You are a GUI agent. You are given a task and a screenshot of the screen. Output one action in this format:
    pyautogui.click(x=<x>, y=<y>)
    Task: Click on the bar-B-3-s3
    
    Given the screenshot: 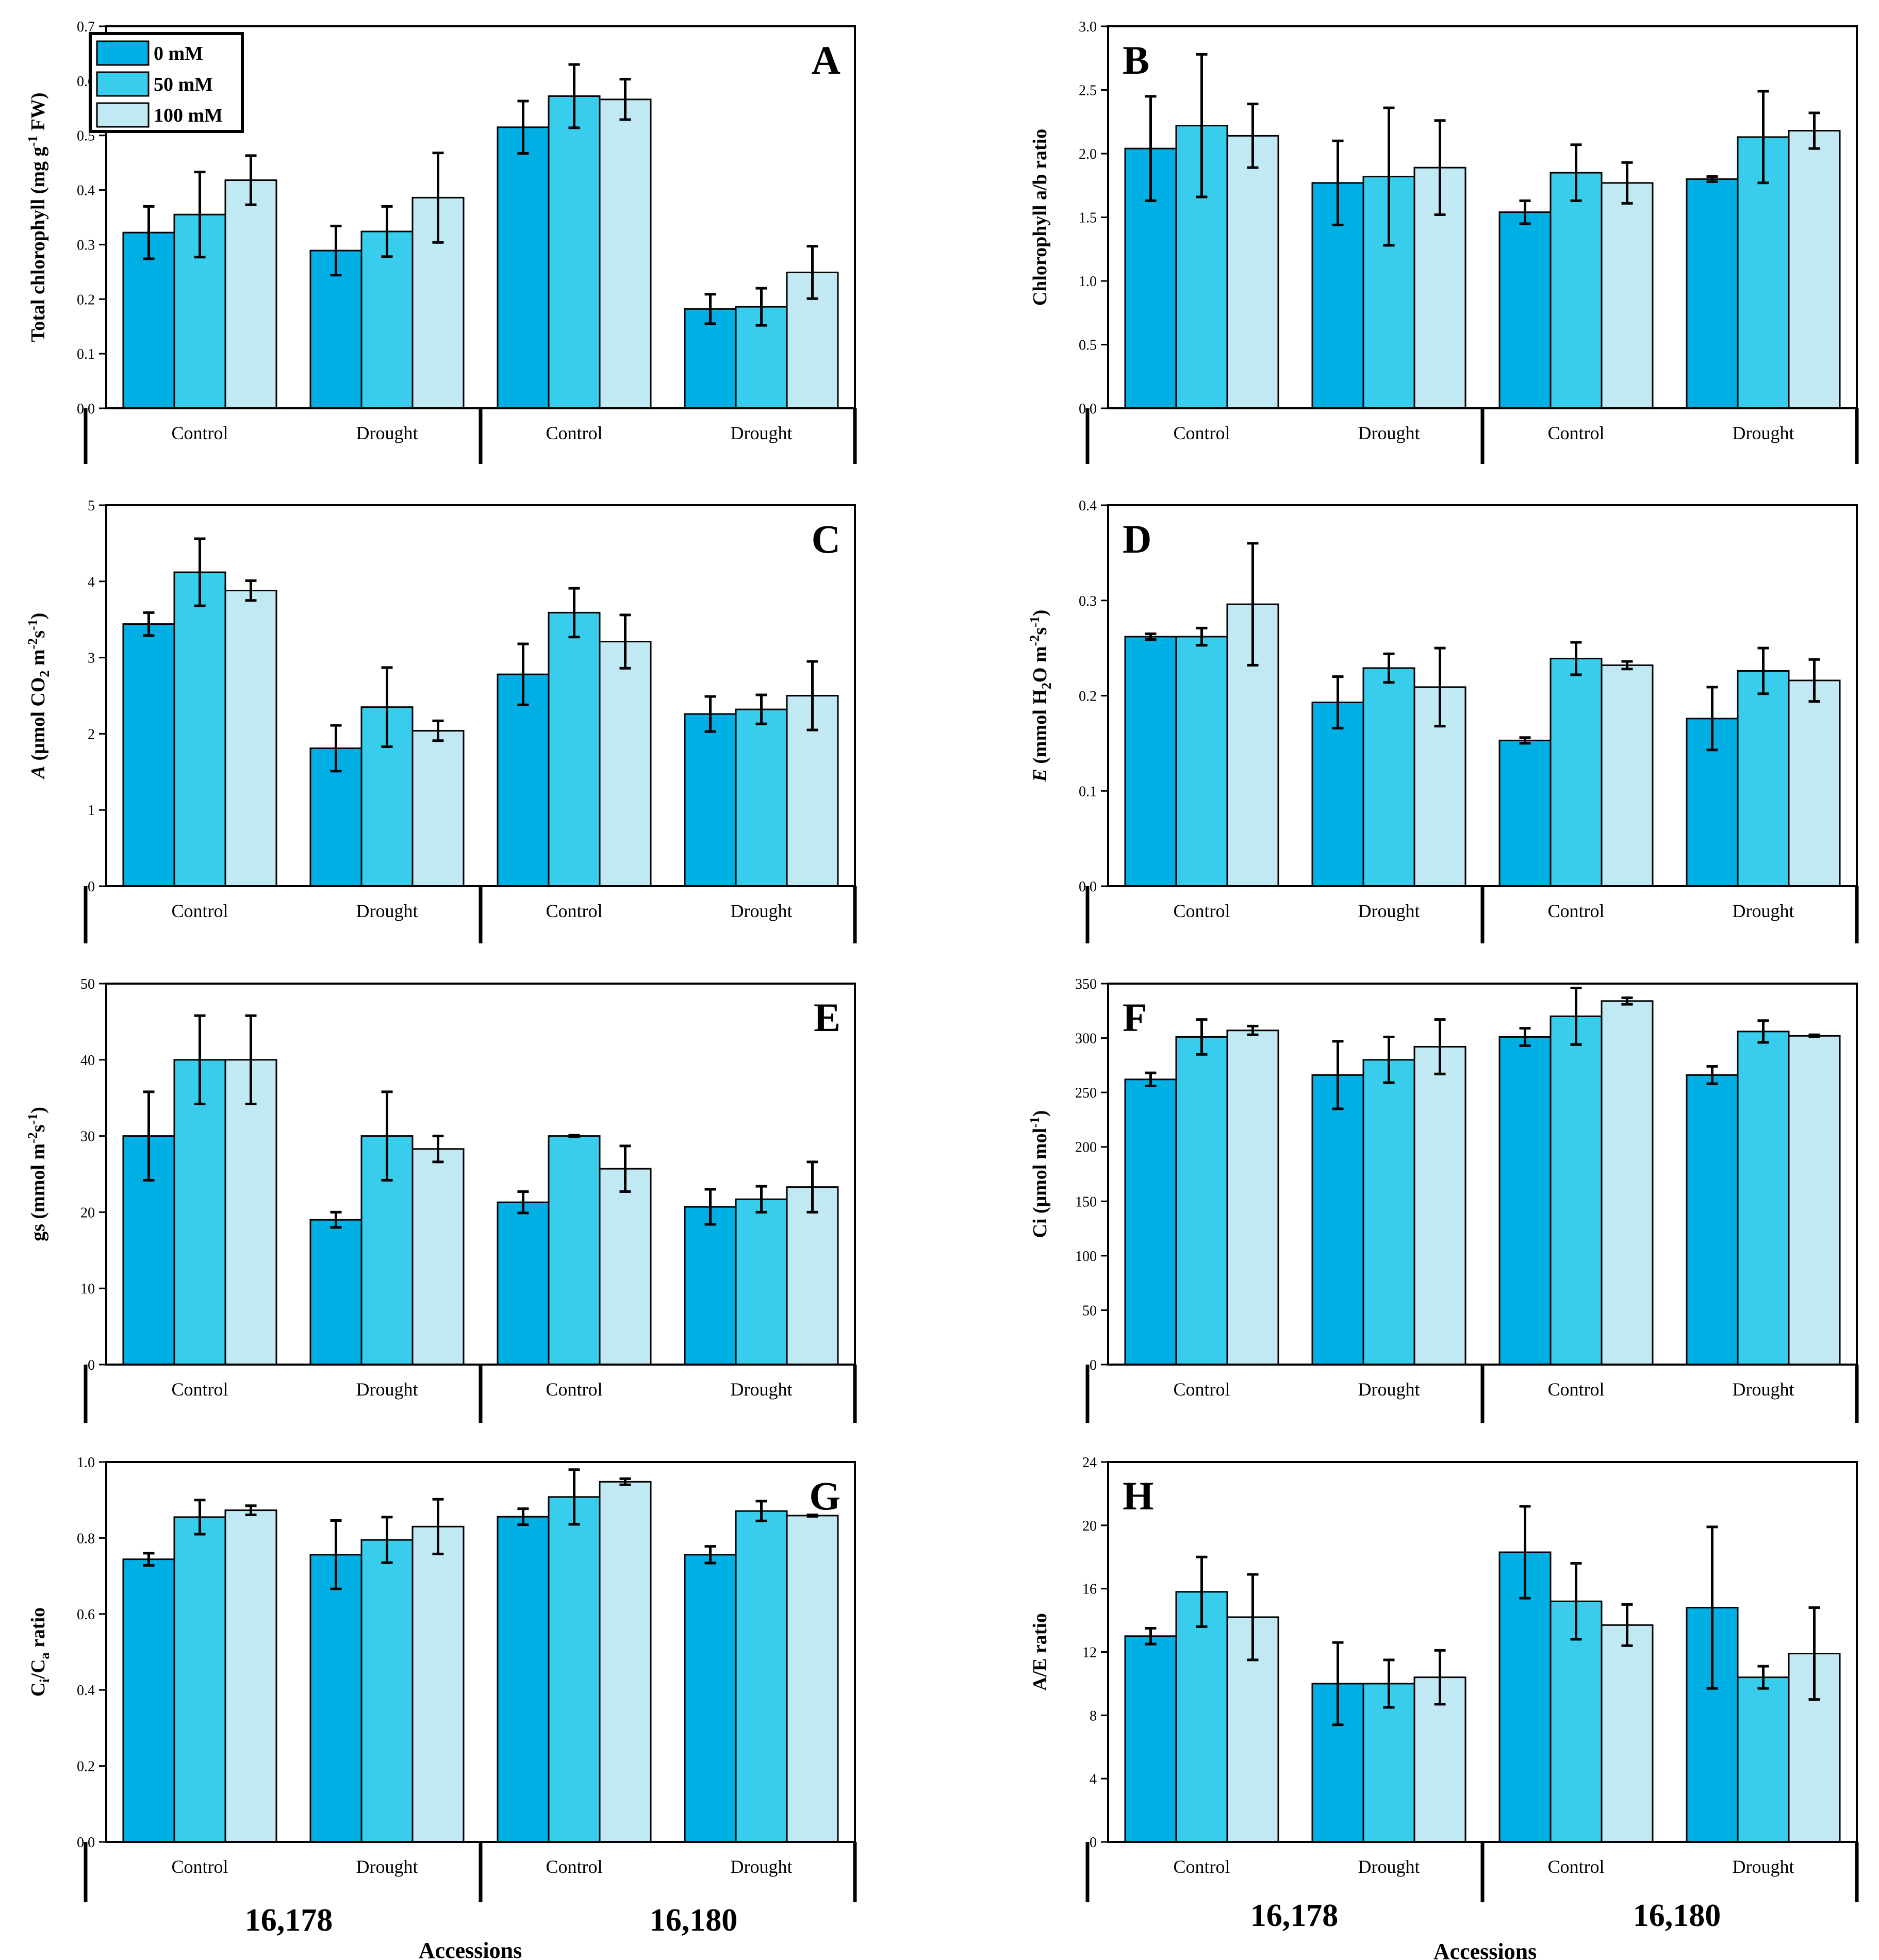 What is the action you would take?
    pyautogui.click(x=1628, y=295)
    